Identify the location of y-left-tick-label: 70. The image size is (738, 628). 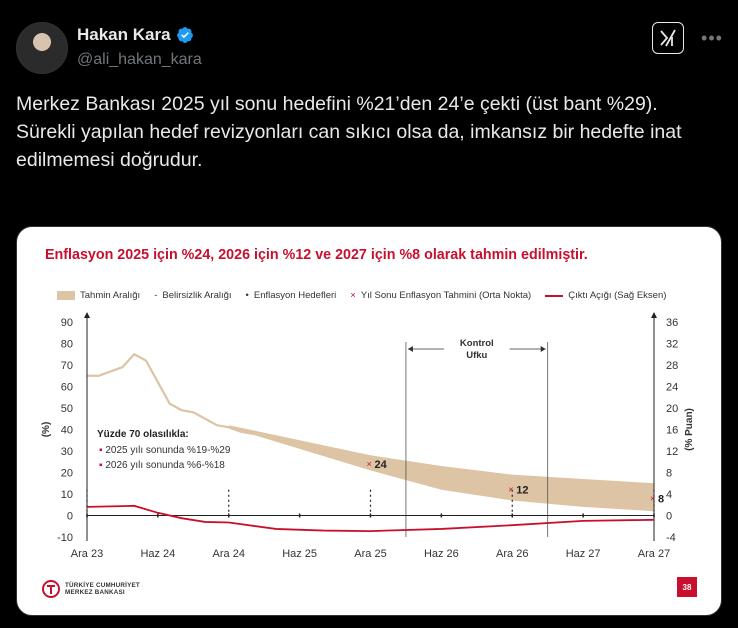
(67, 366).